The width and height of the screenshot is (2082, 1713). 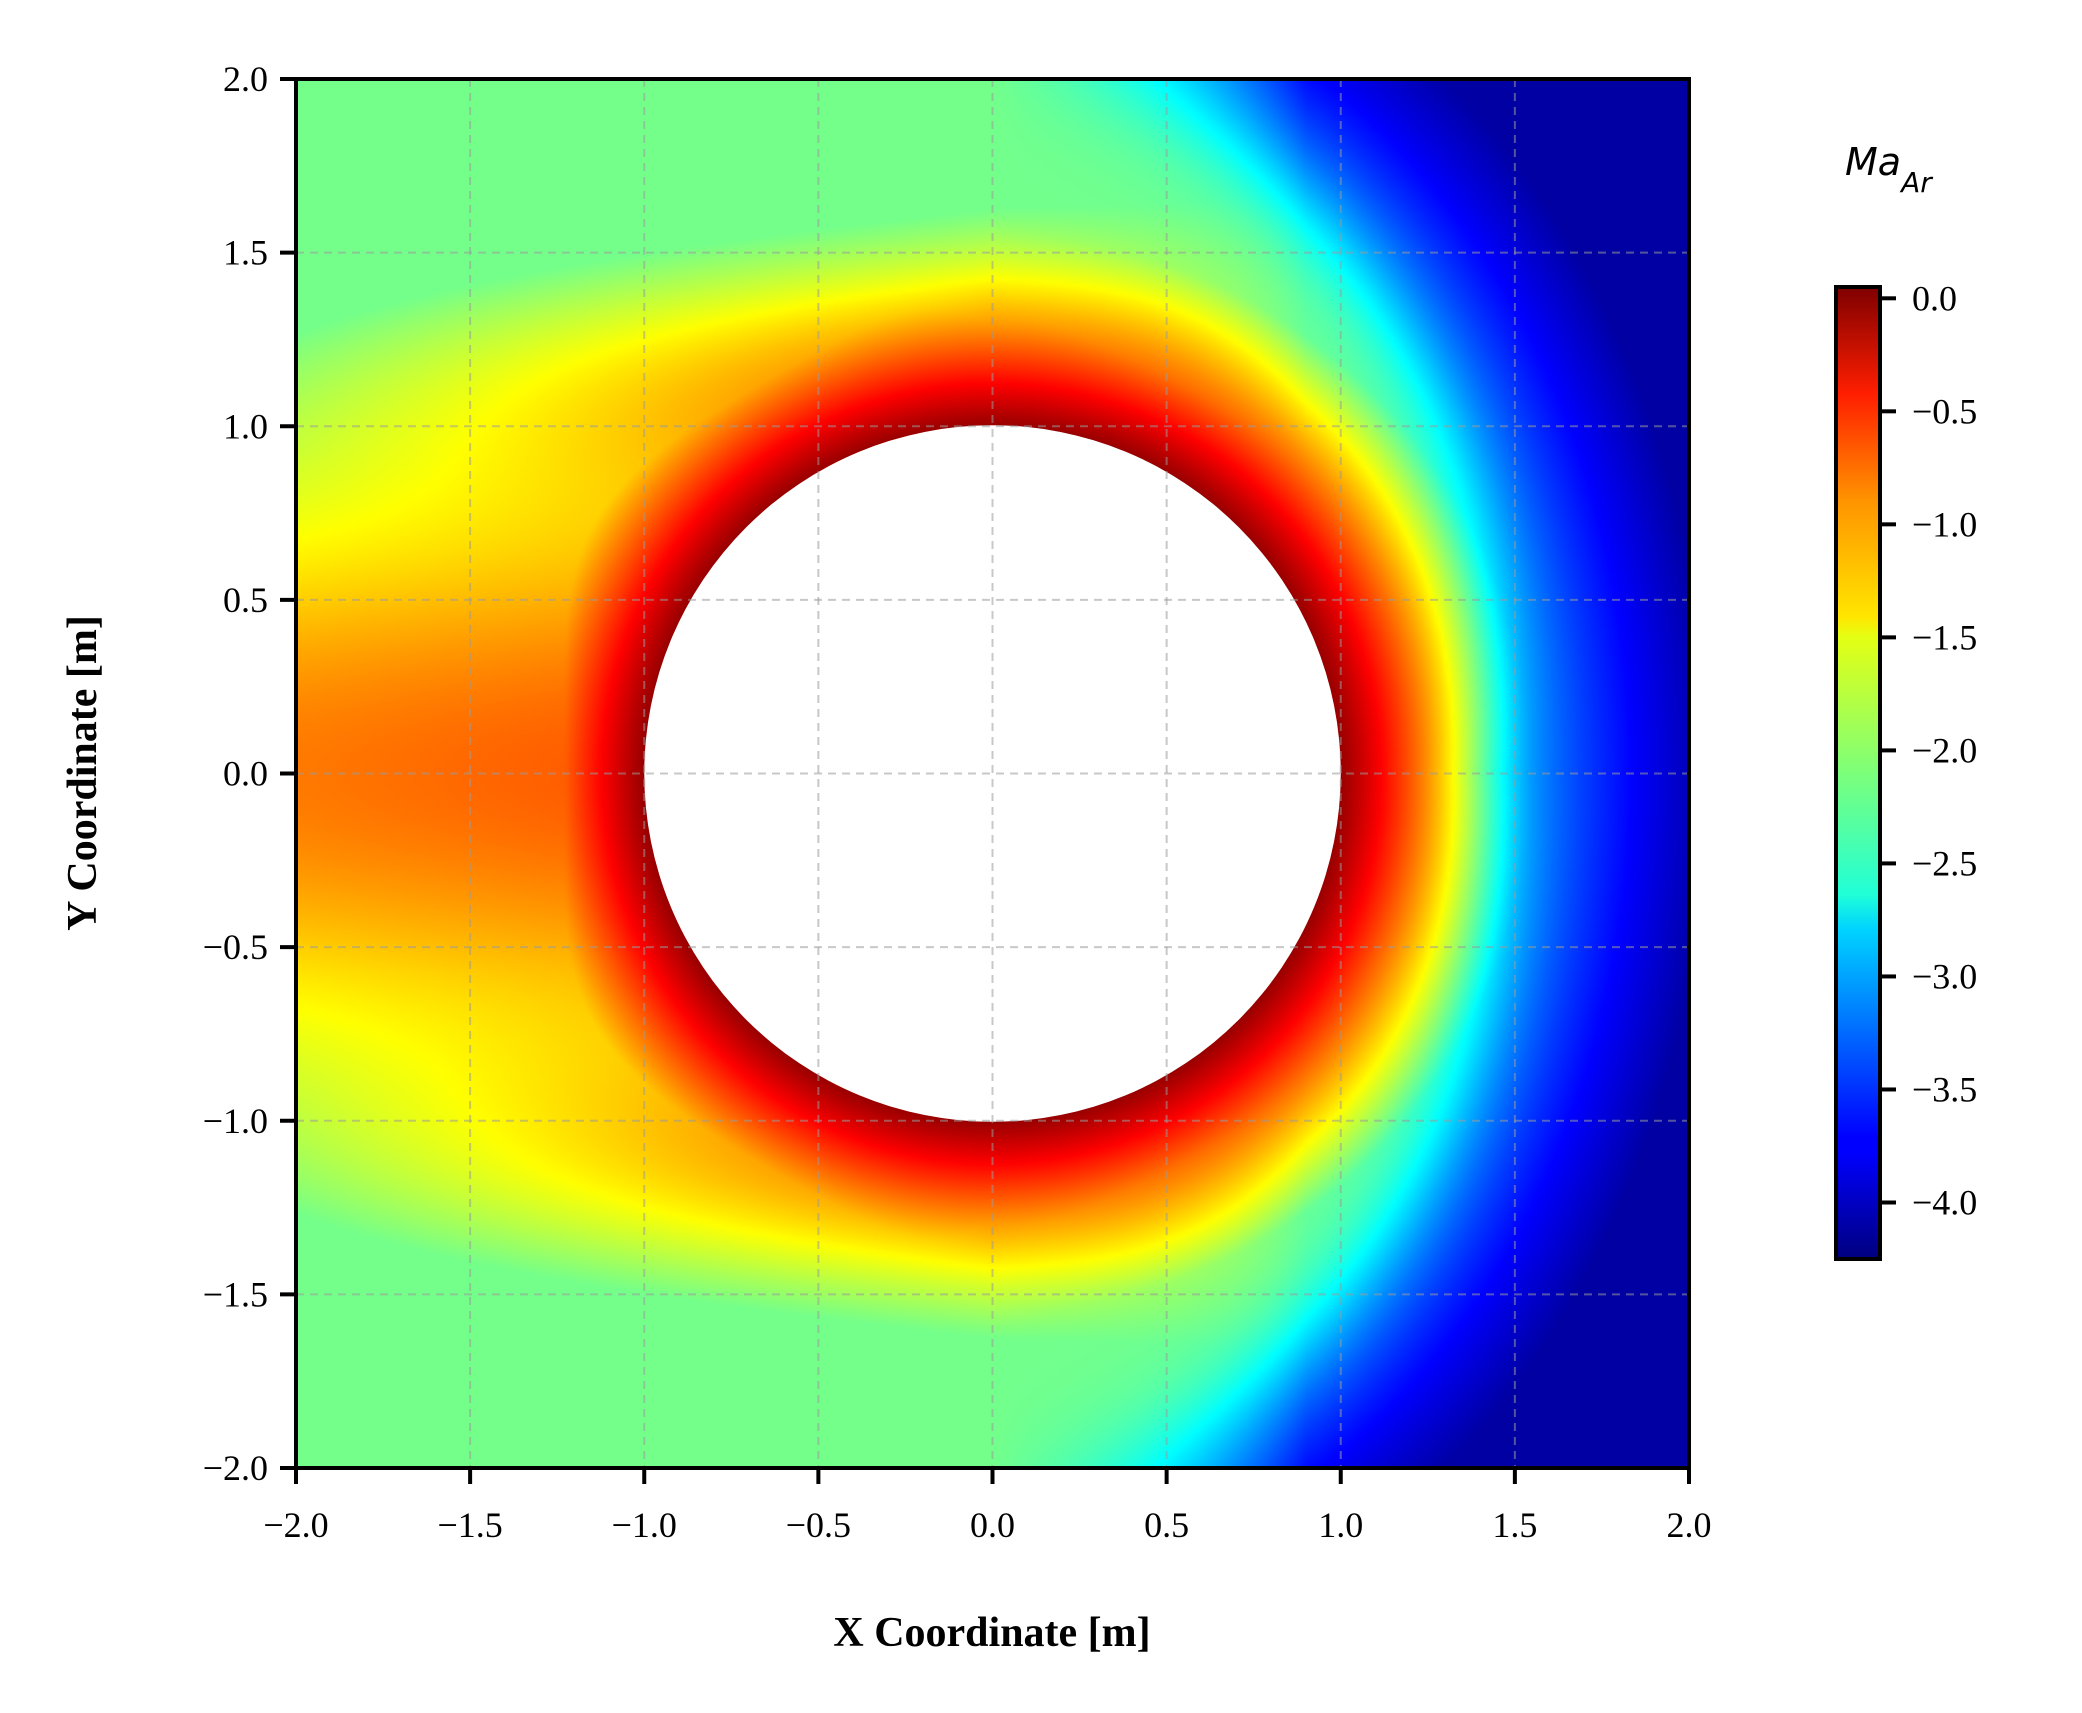 I want to click on x-tick-label: 1.0, so click(x=1340, y=1525).